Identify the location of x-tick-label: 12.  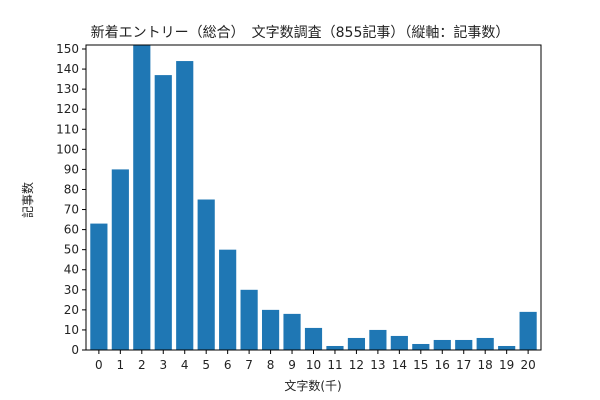
(356, 365).